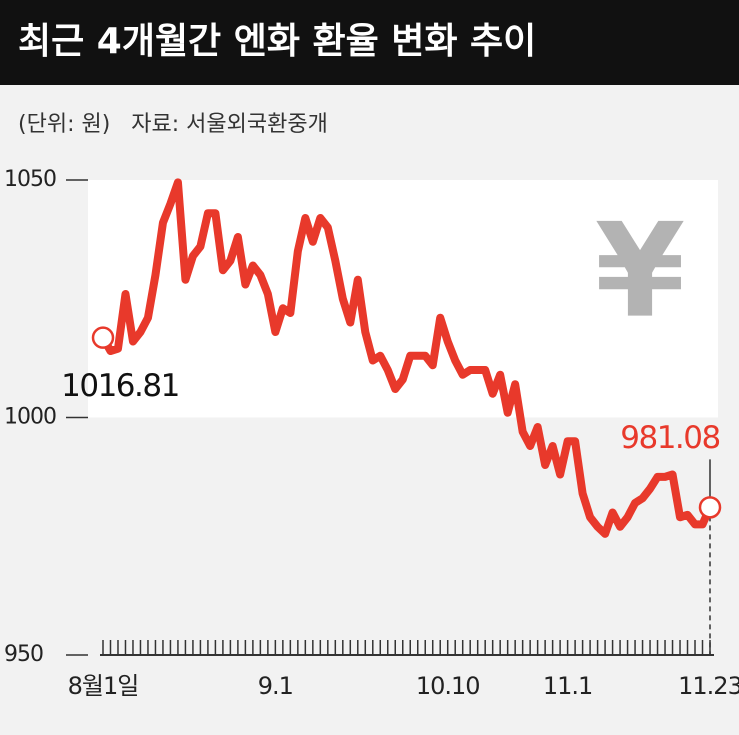 This screenshot has height=735, width=739. What do you see at coordinates (30, 179) in the screenshot?
I see `y-tick-label: 1050` at bounding box center [30, 179].